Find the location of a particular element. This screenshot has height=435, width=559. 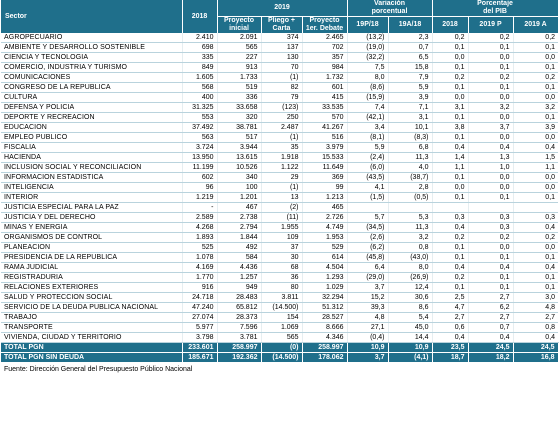

value-cell: 29 is located at coordinates (282, 177).